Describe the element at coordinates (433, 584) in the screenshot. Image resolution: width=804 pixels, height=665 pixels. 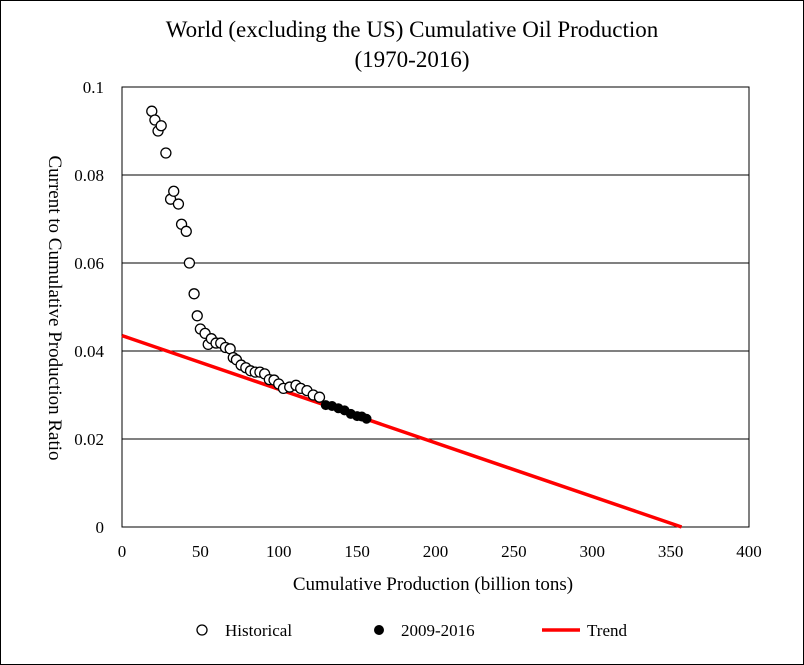
I see `x-axis-label: Cumulative Production (billion tons)` at that location.